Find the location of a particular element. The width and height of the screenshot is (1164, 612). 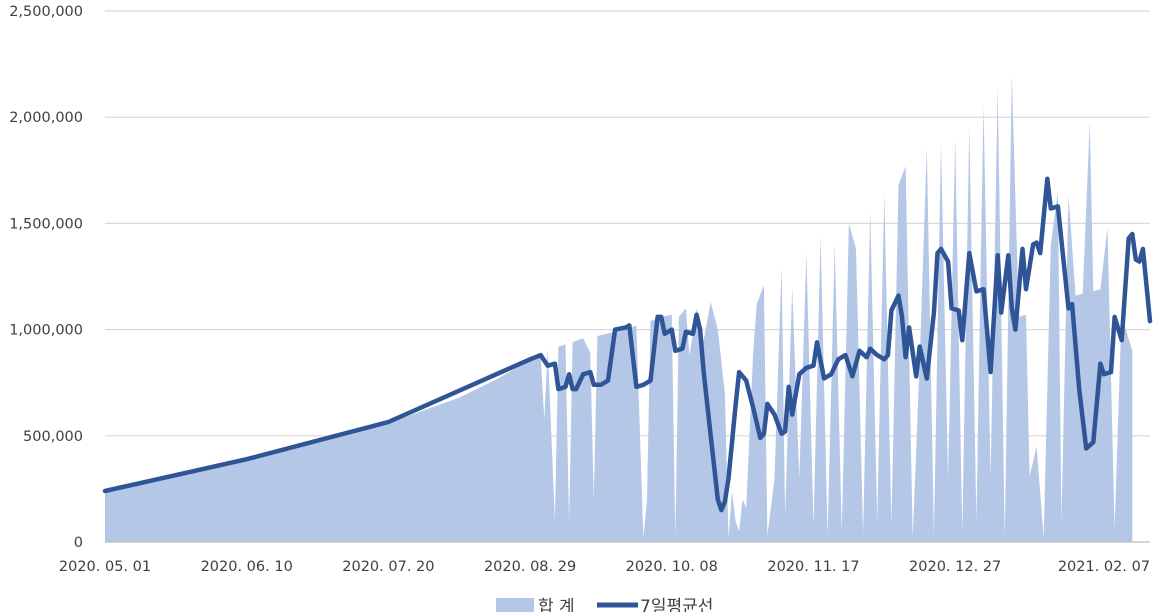

y-tick-label: 1,000,000 is located at coordinates (46, 331).